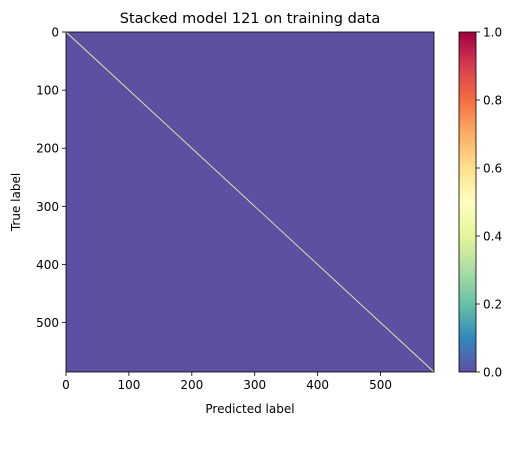 The width and height of the screenshot is (520, 455). What do you see at coordinates (250, 19) in the screenshot?
I see `chart-title: Stacked model 121 on training data` at bounding box center [250, 19].